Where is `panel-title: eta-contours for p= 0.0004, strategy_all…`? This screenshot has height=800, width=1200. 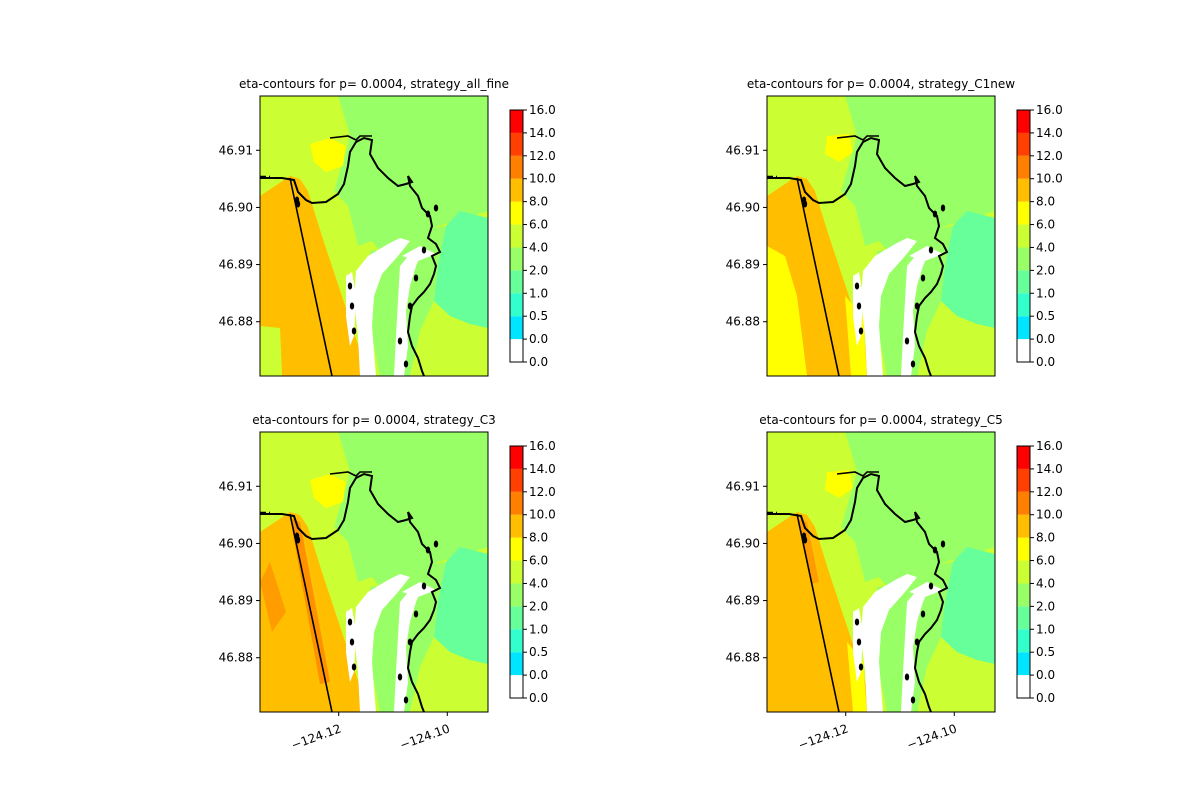 panel-title: eta-contours for p= 0.0004, strategy_all… is located at coordinates (374, 84).